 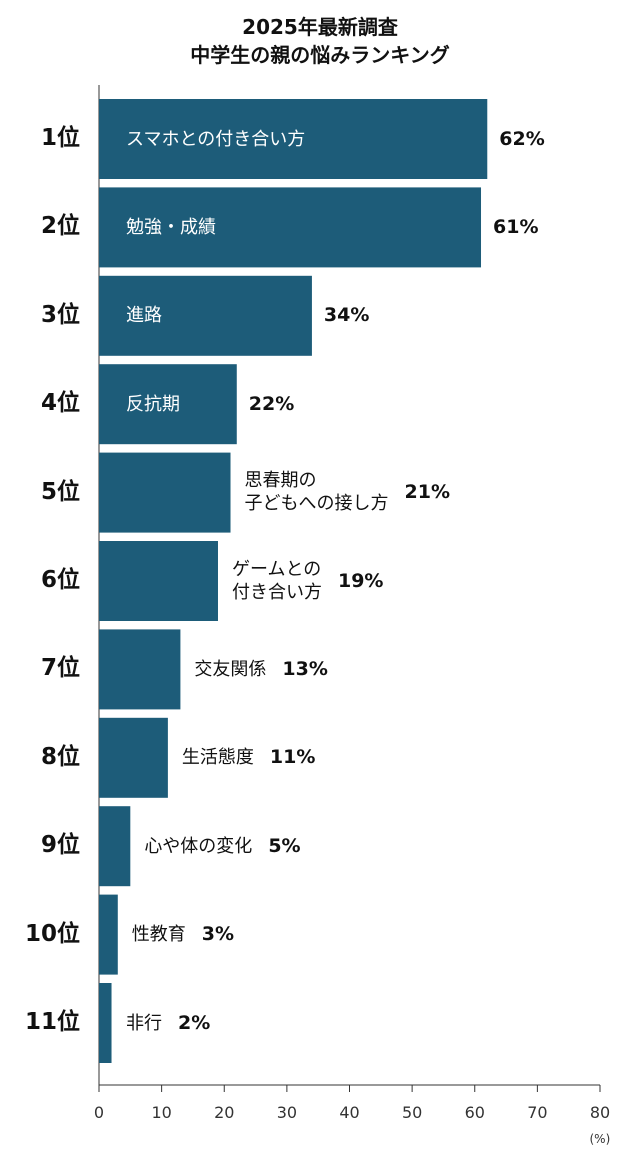 I want to click on x-tick-label: 0, so click(x=99, y=1112).